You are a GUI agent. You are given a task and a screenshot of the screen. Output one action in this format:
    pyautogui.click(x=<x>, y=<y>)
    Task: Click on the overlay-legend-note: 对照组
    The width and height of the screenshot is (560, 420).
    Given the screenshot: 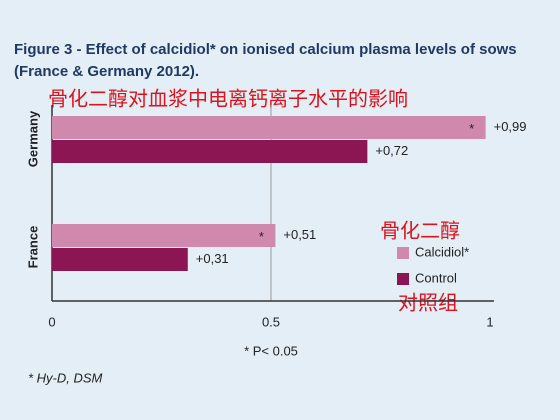 What is the action you would take?
    pyautogui.click(x=428, y=303)
    